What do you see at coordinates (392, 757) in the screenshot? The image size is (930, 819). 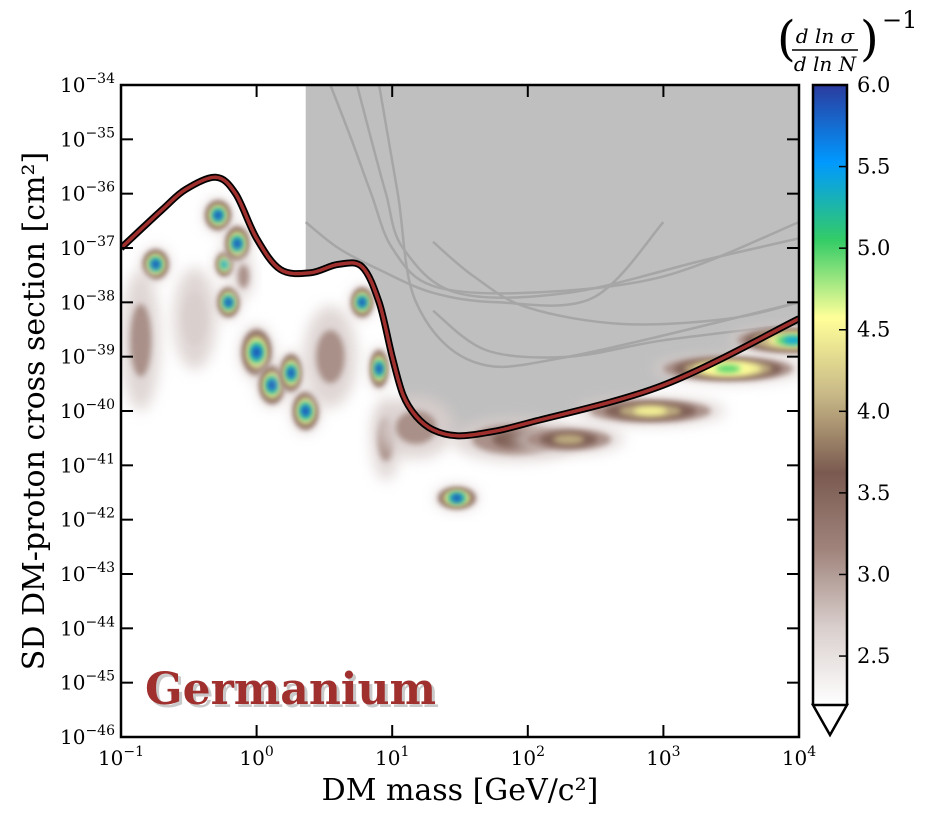 I see `x-tick-label-2: 10¹` at bounding box center [392, 757].